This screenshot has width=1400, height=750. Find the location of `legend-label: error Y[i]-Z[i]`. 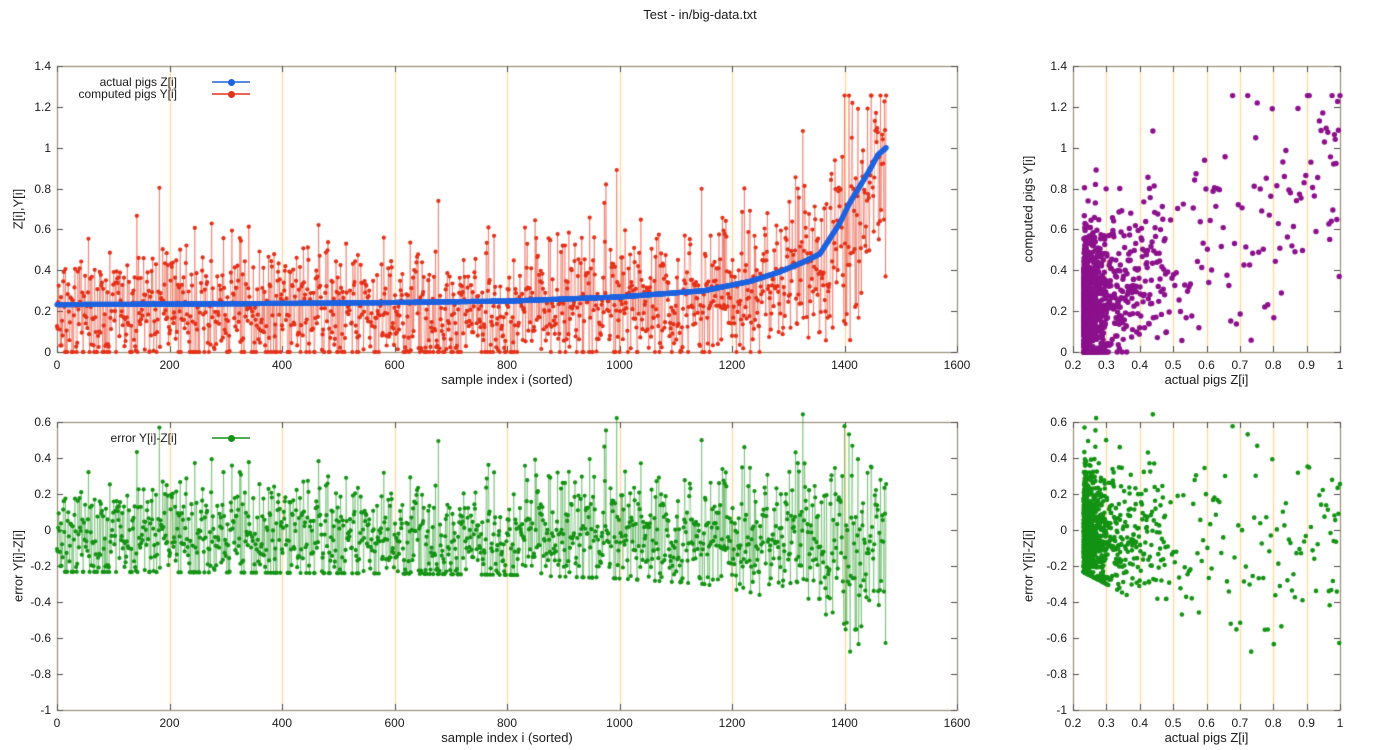

legend-label: error Y[i]-Z[i] is located at coordinates (143, 438).